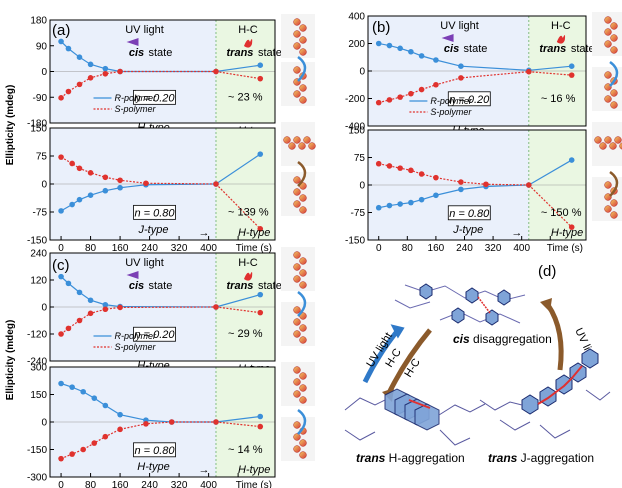  Describe the element at coordinates (270, 53) in the screenshot. I see `trans-state-word: state` at that location.